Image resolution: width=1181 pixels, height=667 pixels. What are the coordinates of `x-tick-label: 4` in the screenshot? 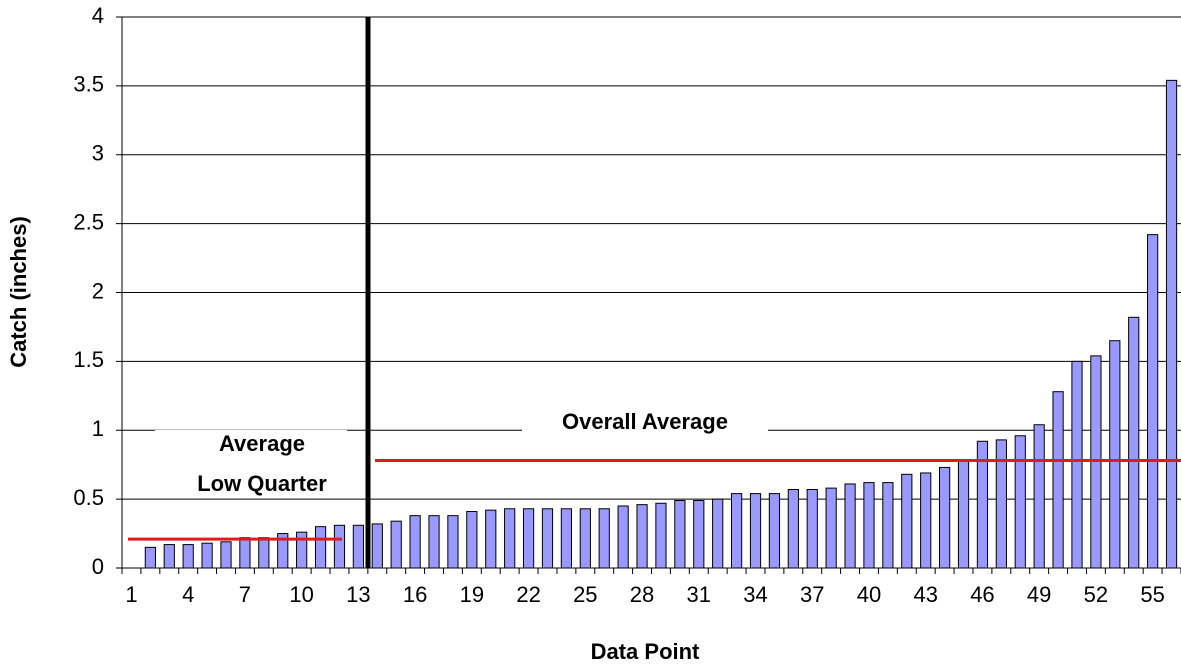 It's located at (188, 594).